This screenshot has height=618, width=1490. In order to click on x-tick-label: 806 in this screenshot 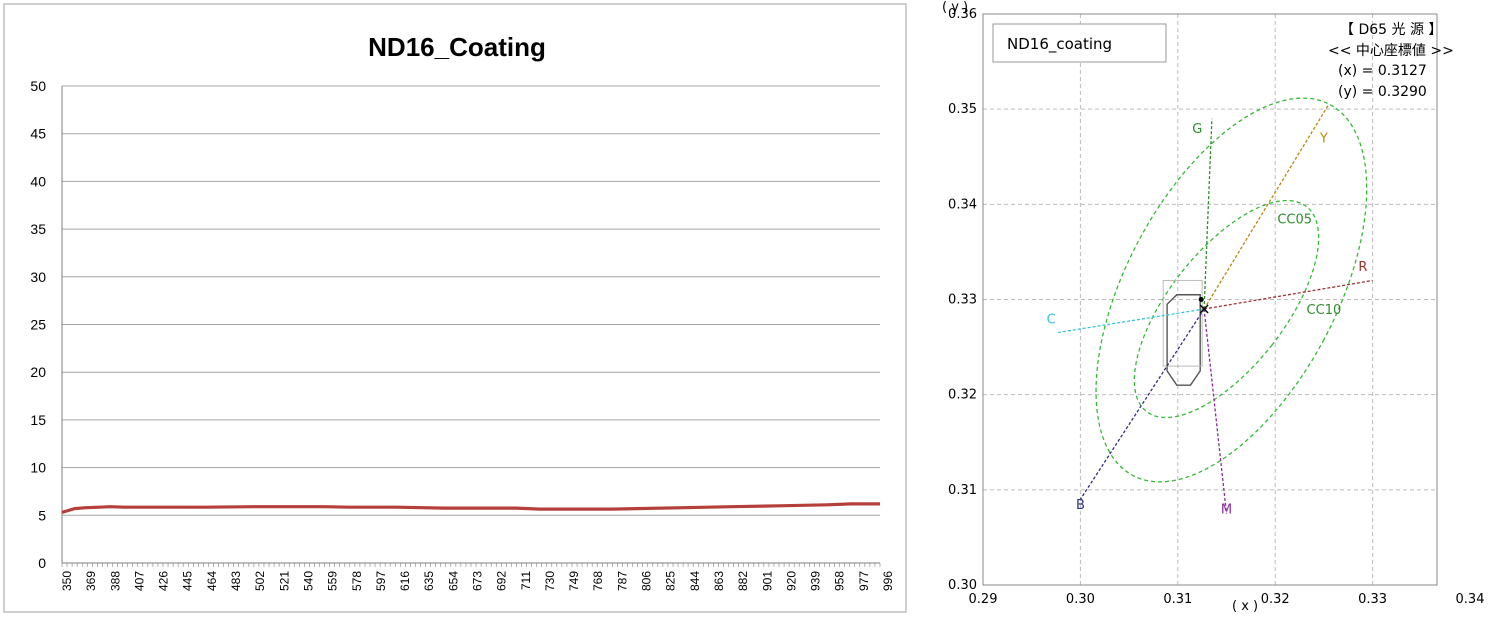, I will do `click(647, 581)`.